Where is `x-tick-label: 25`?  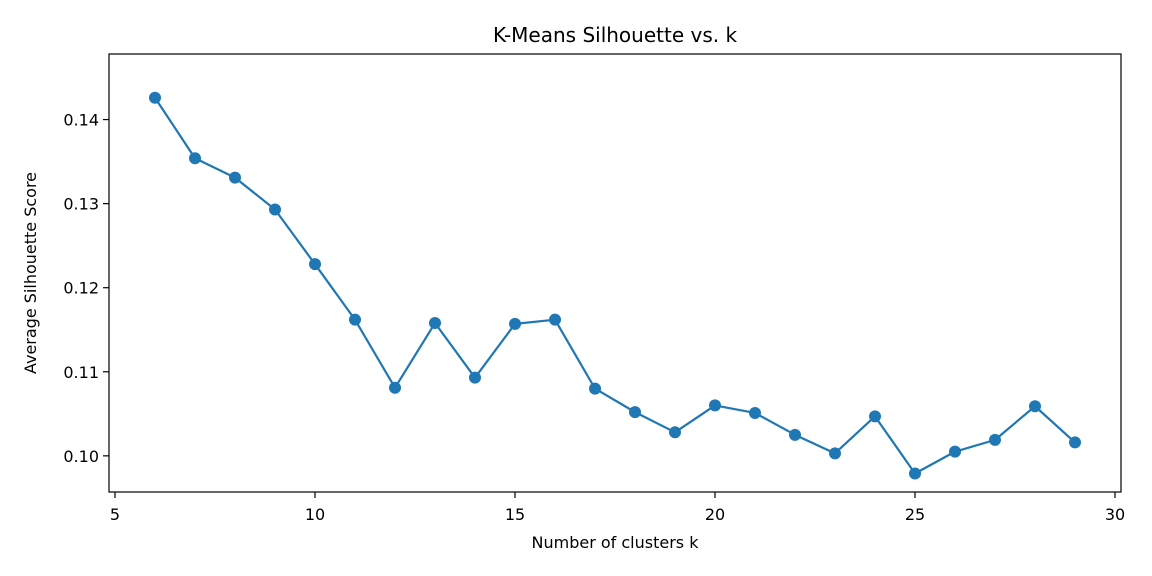
x-tick-label: 25 is located at coordinates (915, 514).